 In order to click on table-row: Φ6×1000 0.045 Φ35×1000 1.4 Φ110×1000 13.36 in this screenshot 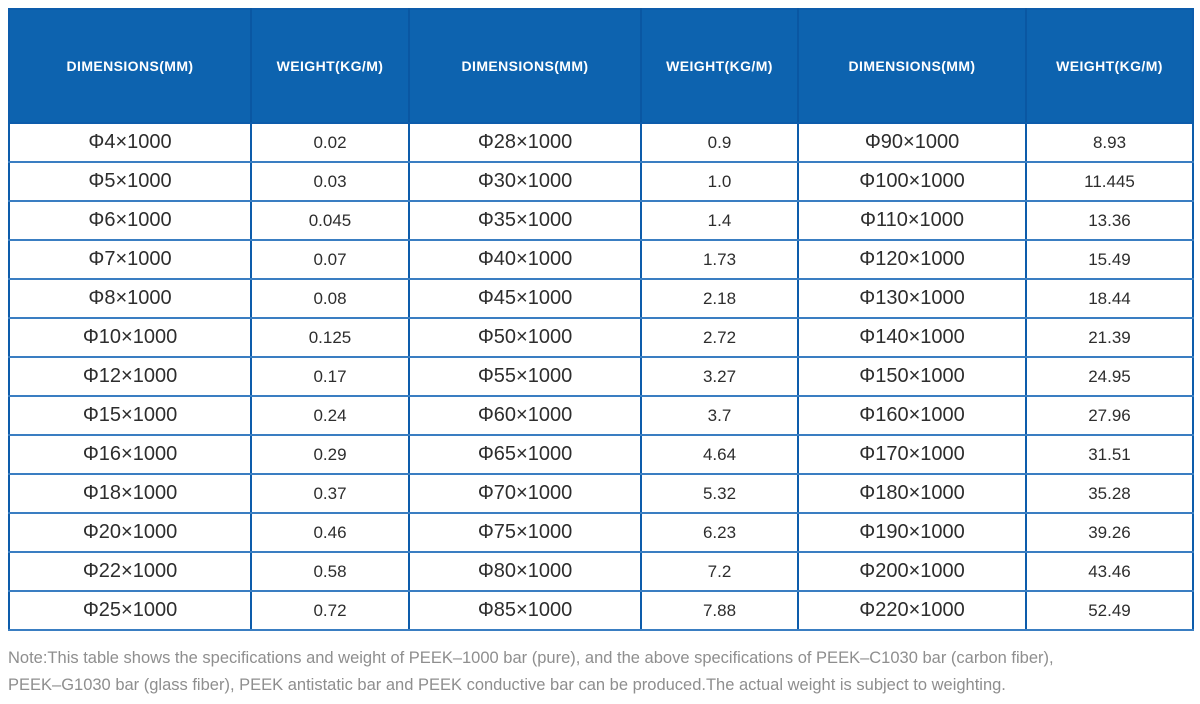, I will do `click(601, 220)`.